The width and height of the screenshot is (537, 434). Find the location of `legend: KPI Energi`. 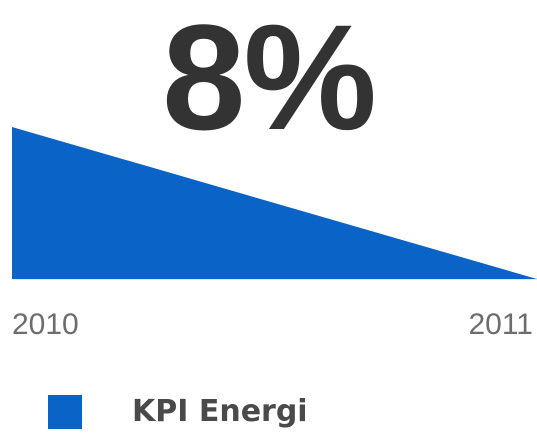

legend: KPI Energi is located at coordinates (178, 412).